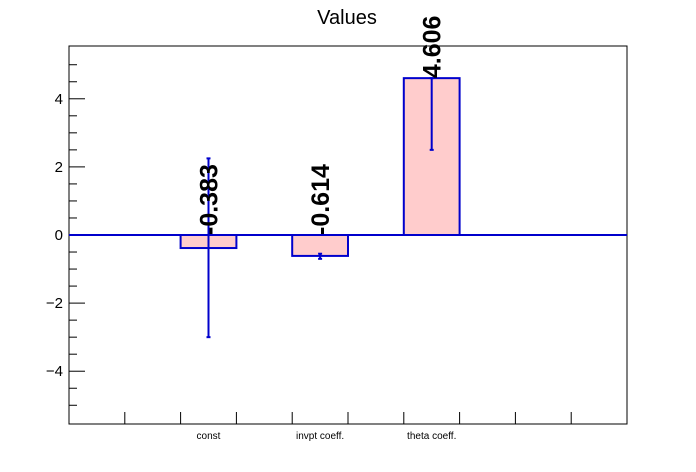 The width and height of the screenshot is (696, 472). Describe the element at coordinates (54, 371) in the screenshot. I see `y-tick-label: −4` at that location.